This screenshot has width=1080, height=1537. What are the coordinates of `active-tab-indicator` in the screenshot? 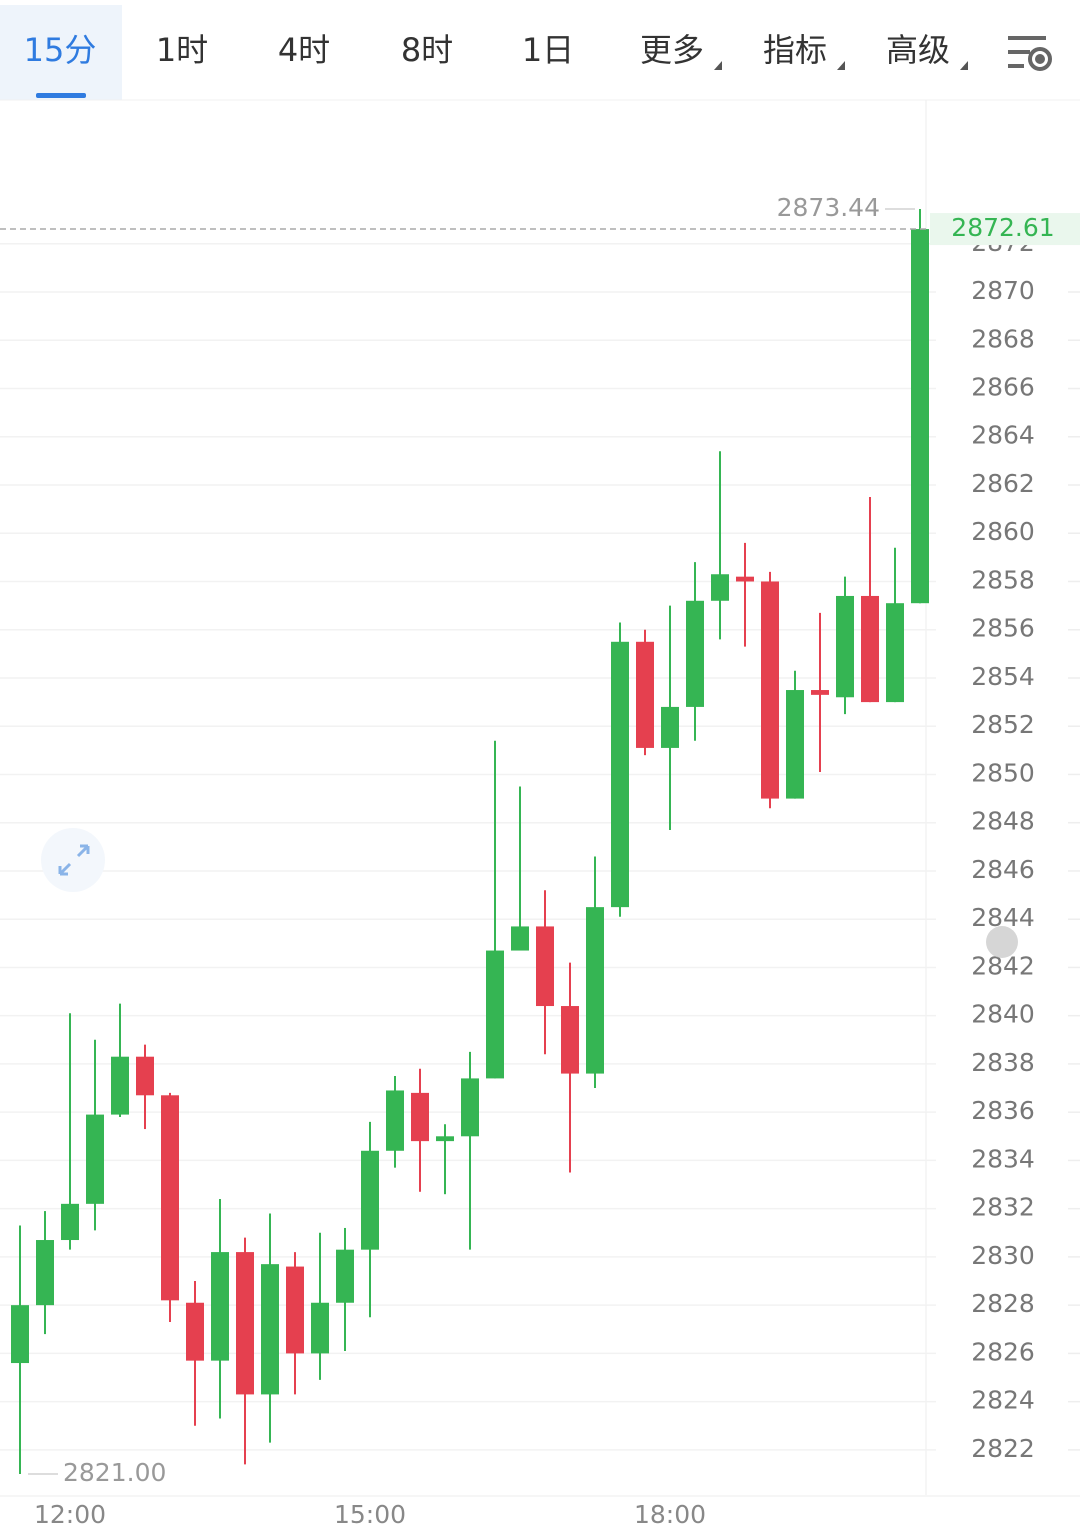 It's located at (61, 95).